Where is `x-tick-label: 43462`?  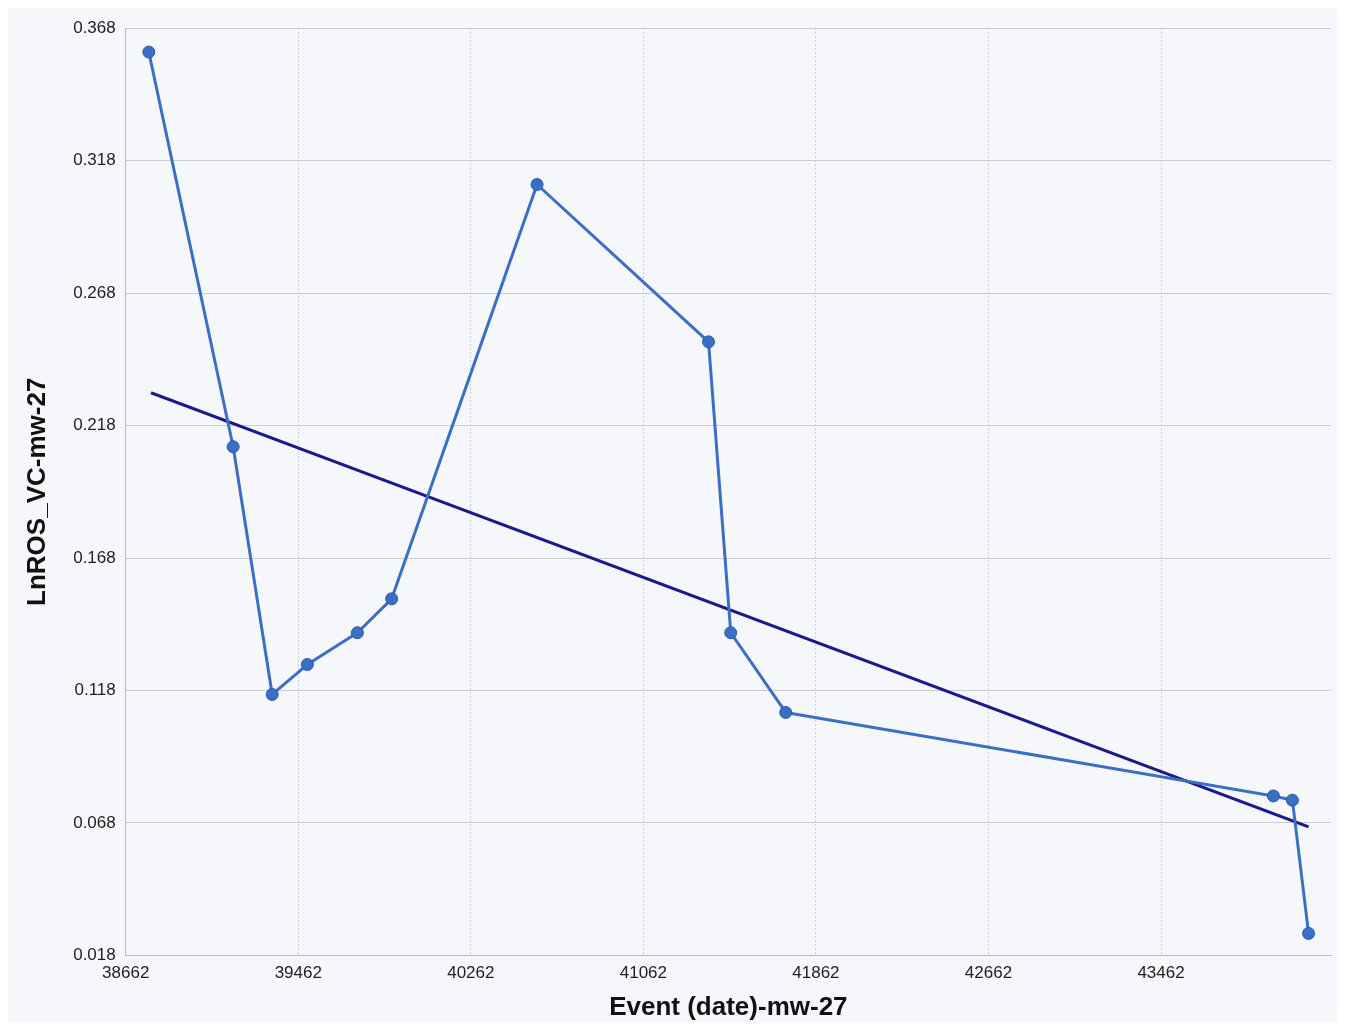 x-tick-label: 43462 is located at coordinates (1161, 973).